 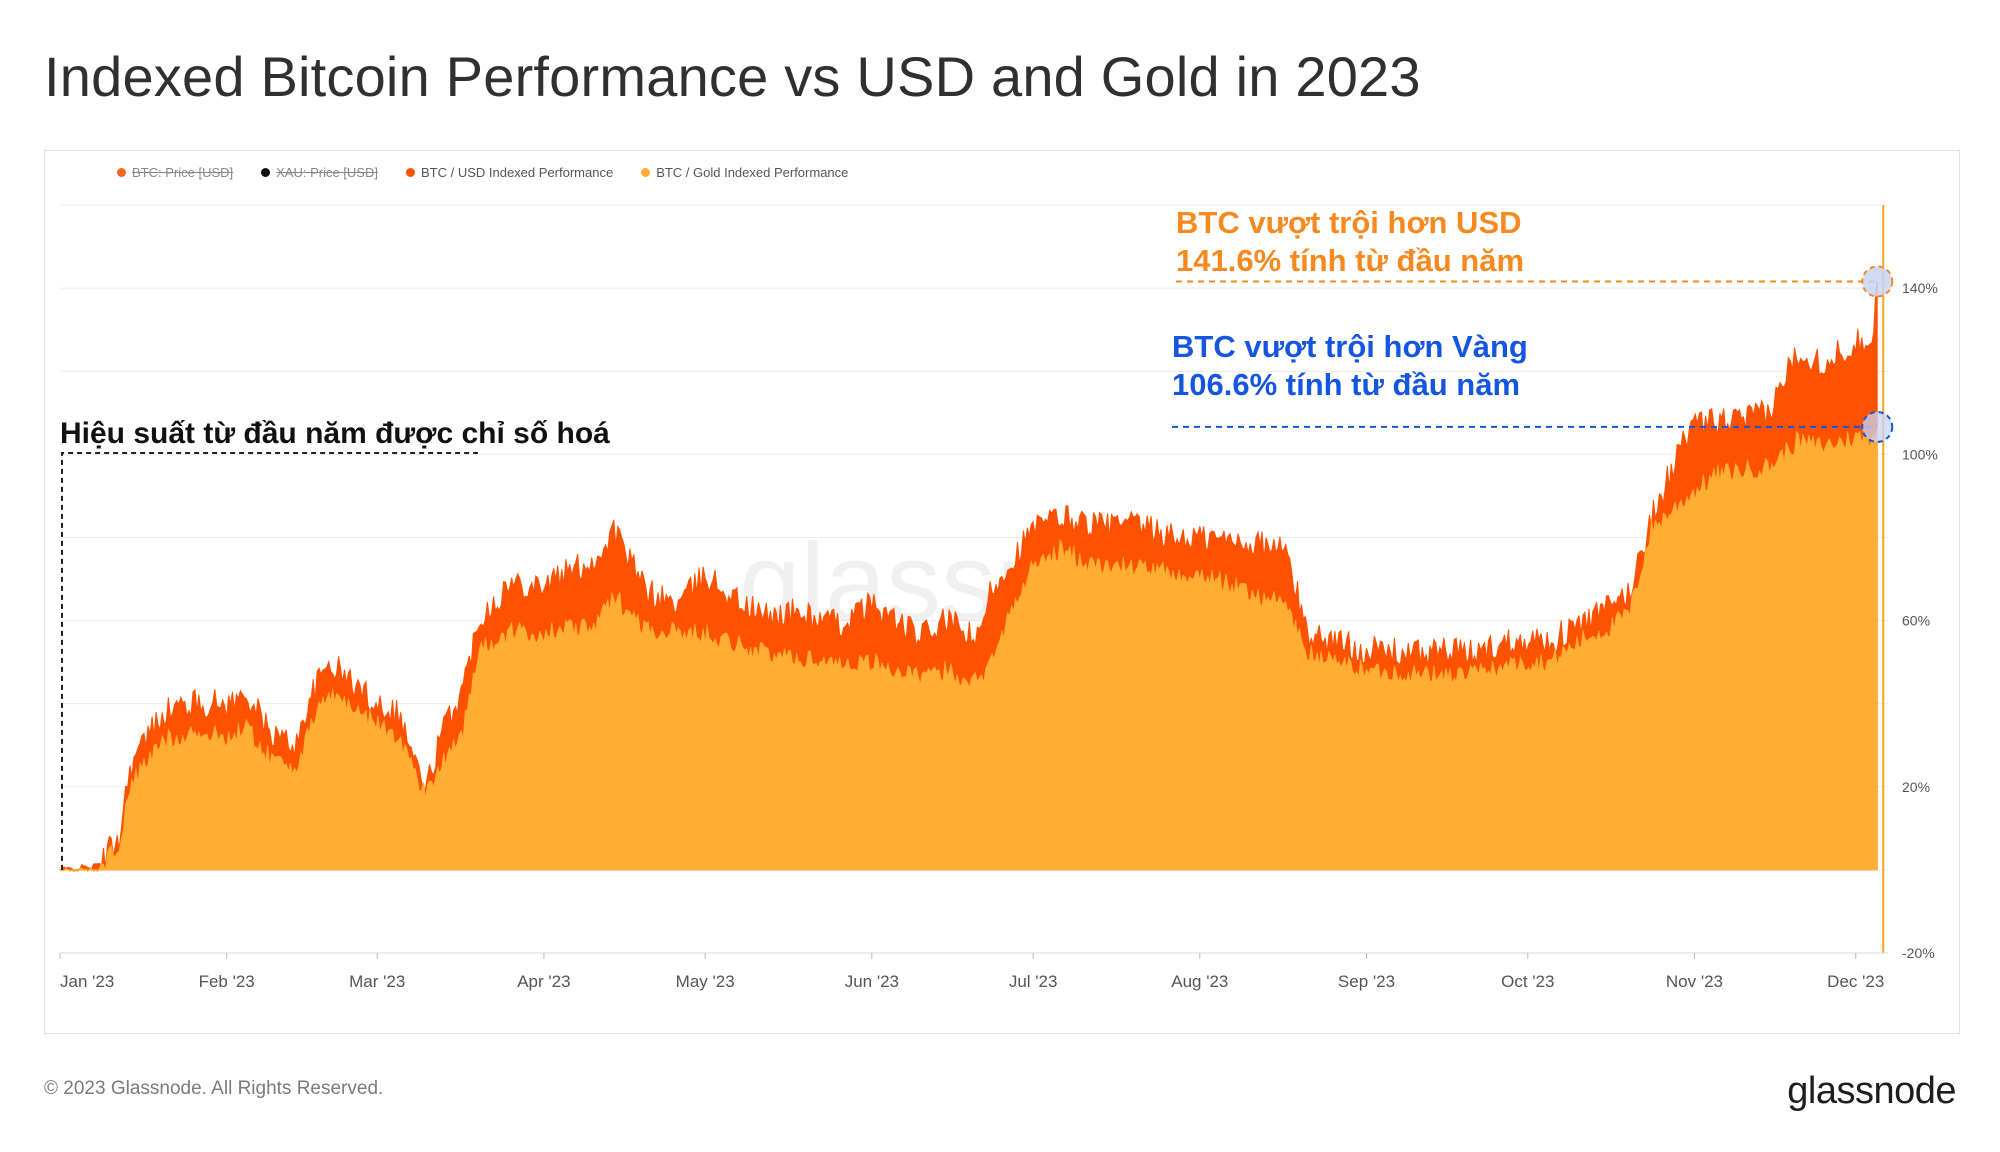 I want to click on annotation-gold-line2: 106.6% tính từ đầu năm, so click(x=1346, y=384).